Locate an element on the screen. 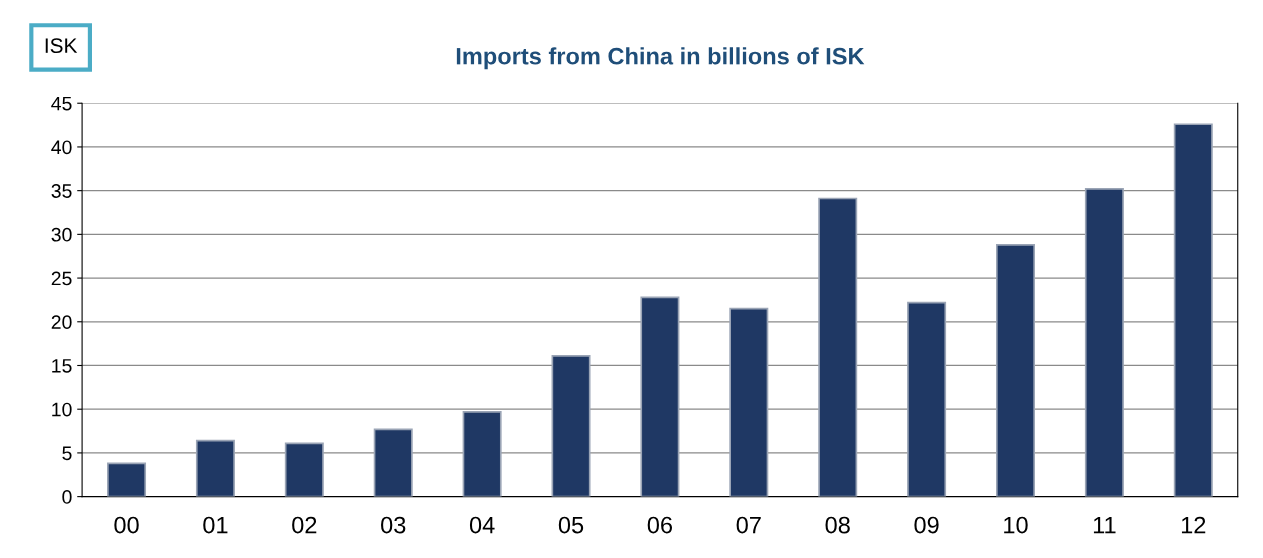 The height and width of the screenshot is (558, 1263). y-axis-title: ISK is located at coordinates (61, 46).